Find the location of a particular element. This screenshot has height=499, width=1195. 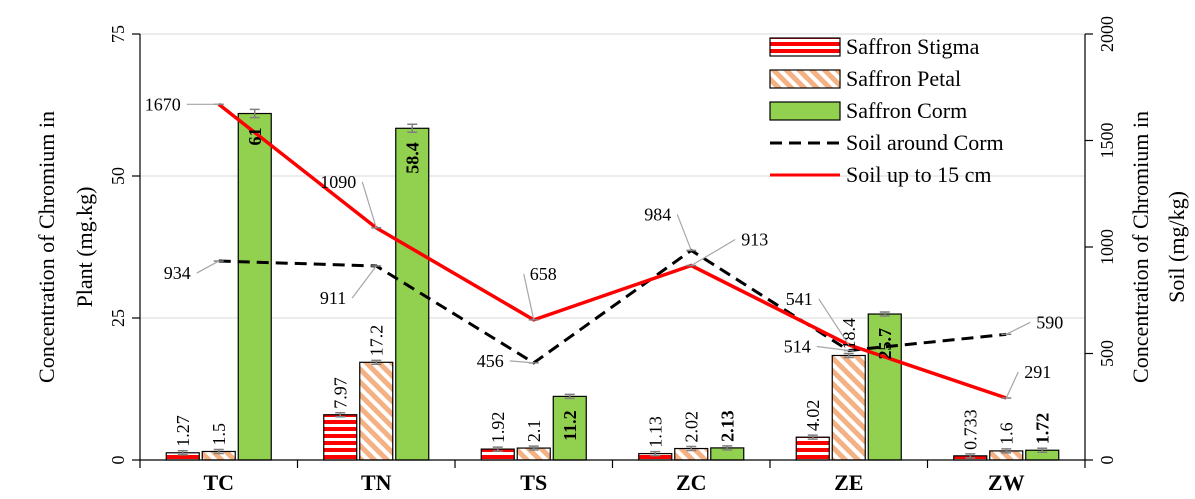

data-label: 25.7 is located at coordinates (885, 344).